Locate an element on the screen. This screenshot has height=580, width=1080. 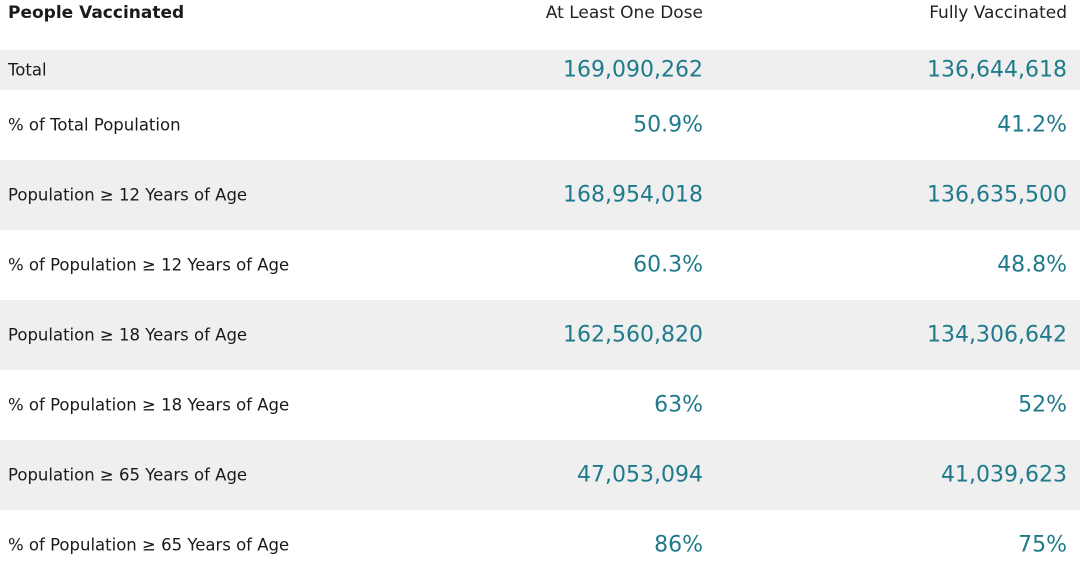
row-label: % of Population ≥ 12 Years of Age is located at coordinates (149, 265).